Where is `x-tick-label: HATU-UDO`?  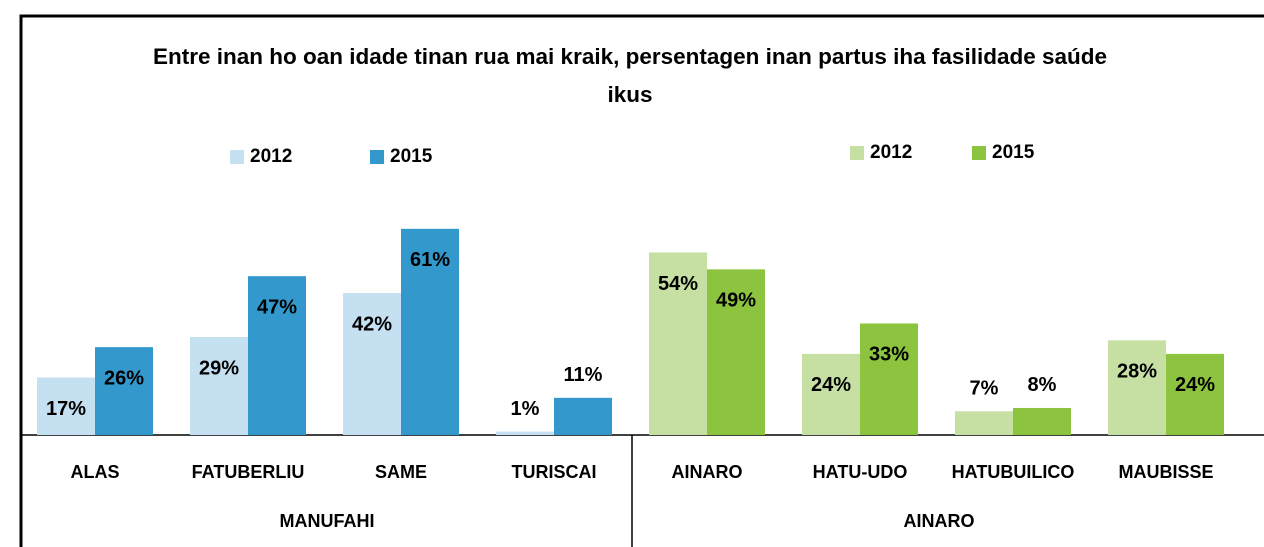
x-tick-label: HATU-UDO is located at coordinates (860, 472).